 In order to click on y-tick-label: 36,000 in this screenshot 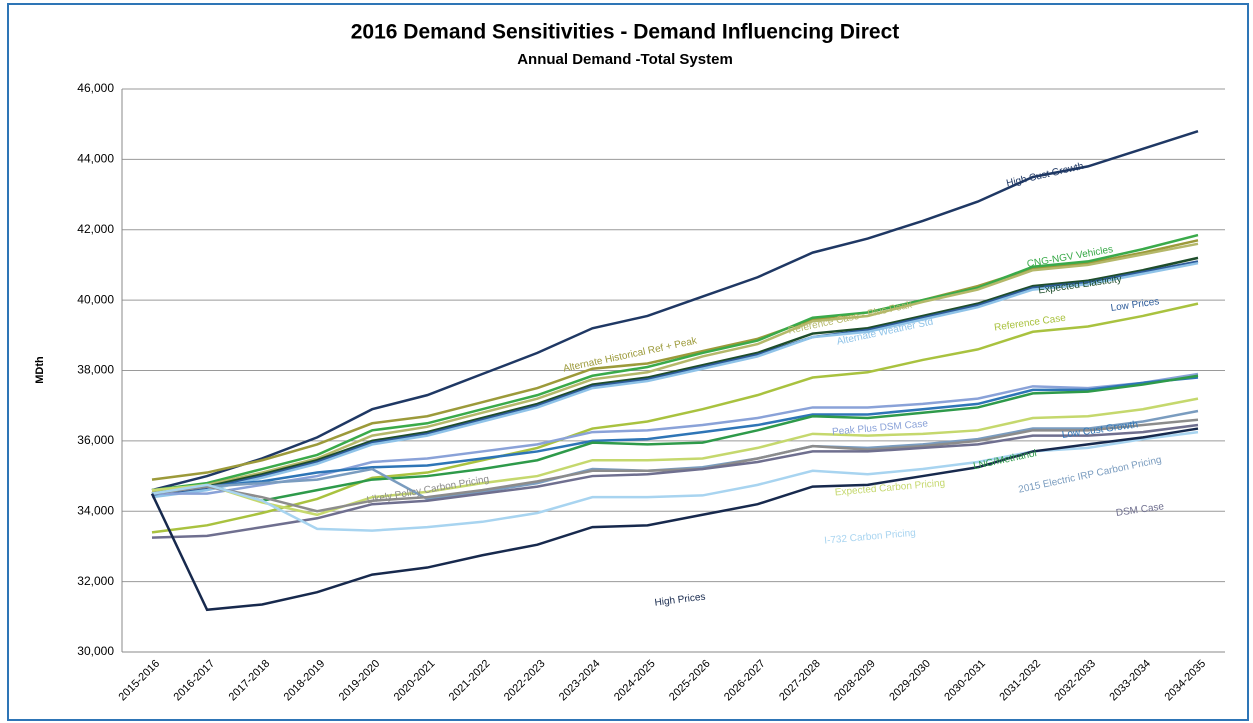, I will do `click(95, 440)`.